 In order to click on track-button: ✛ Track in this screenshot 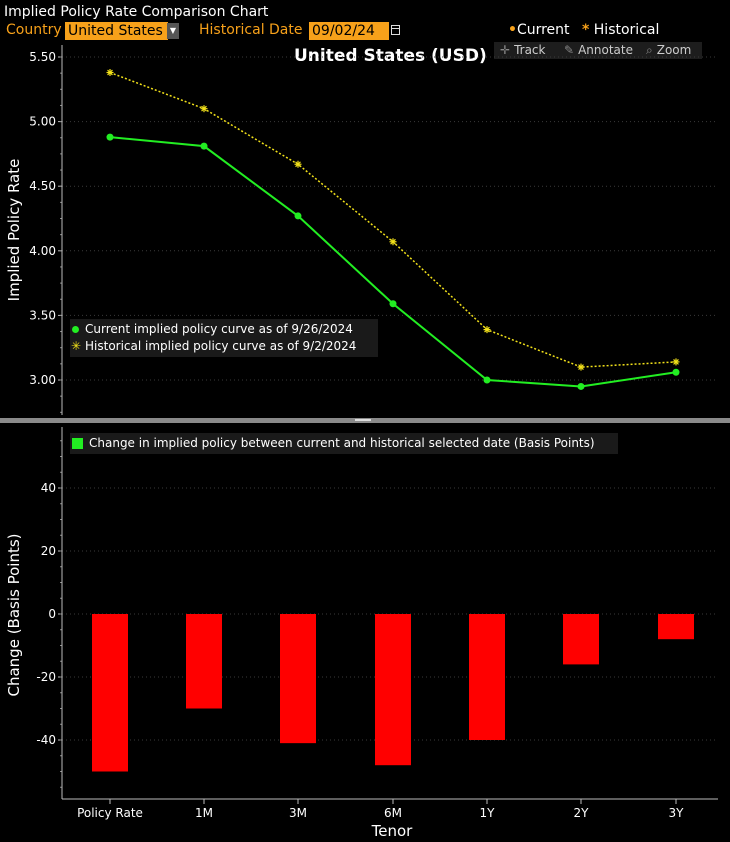, I will do `click(523, 50)`.